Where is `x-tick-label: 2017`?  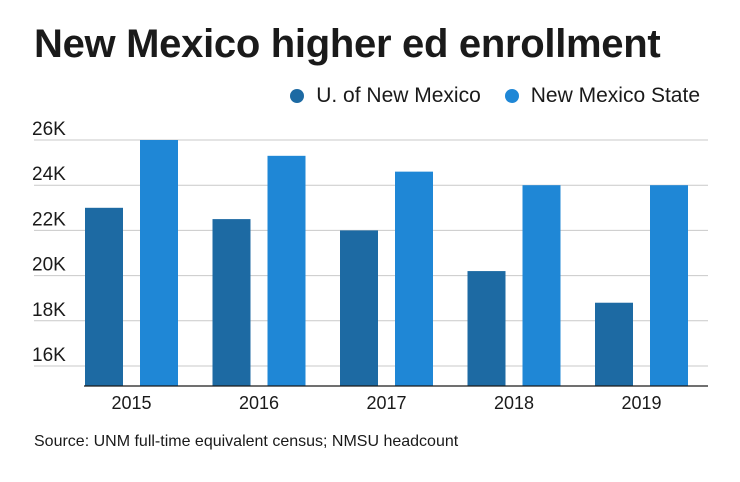
x-tick-label: 2017 is located at coordinates (386, 403).